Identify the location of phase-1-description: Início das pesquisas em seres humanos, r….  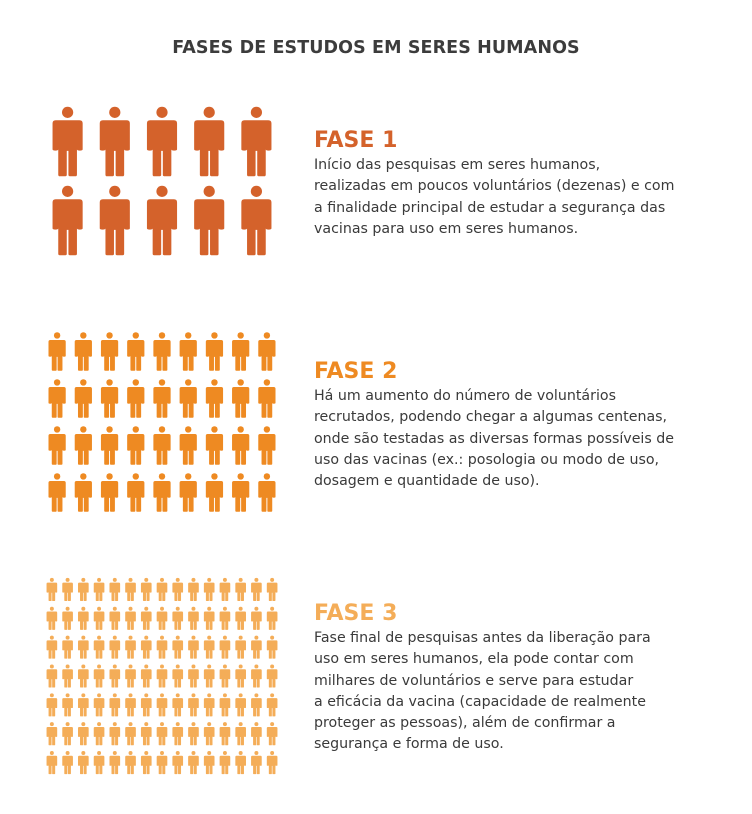
(494, 197).